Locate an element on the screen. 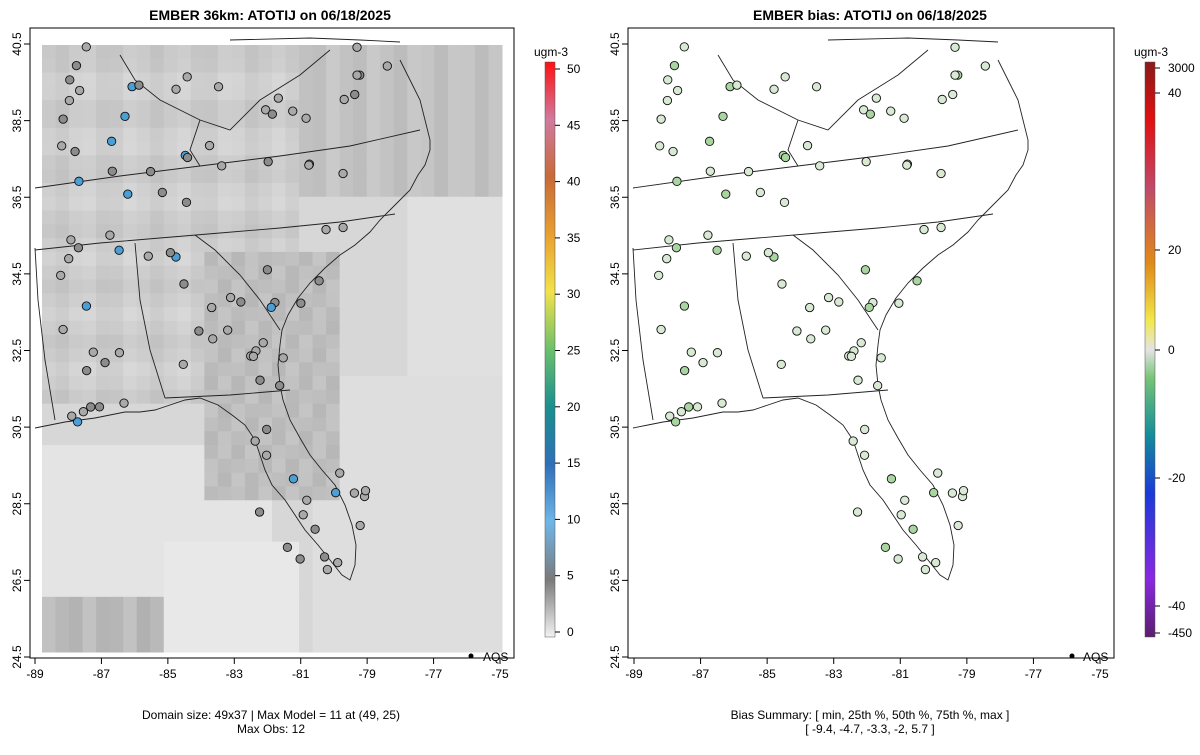  y-tick-label: 24.5 is located at coordinates (17, 657).